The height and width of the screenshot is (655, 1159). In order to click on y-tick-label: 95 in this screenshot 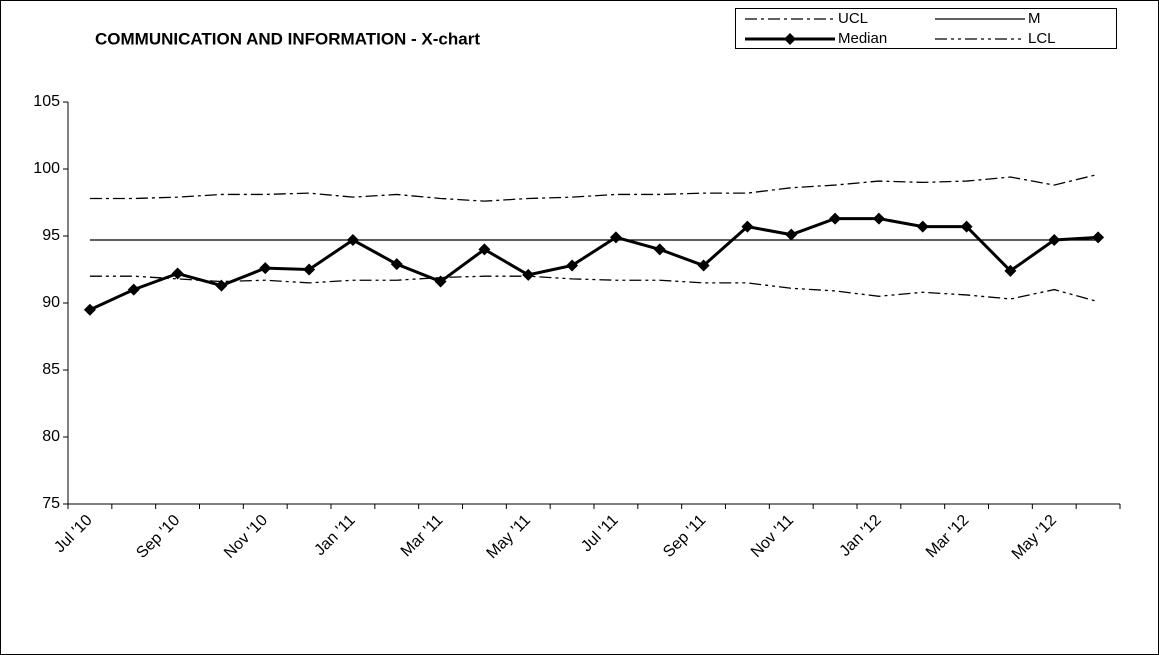, I will do `click(51, 235)`.